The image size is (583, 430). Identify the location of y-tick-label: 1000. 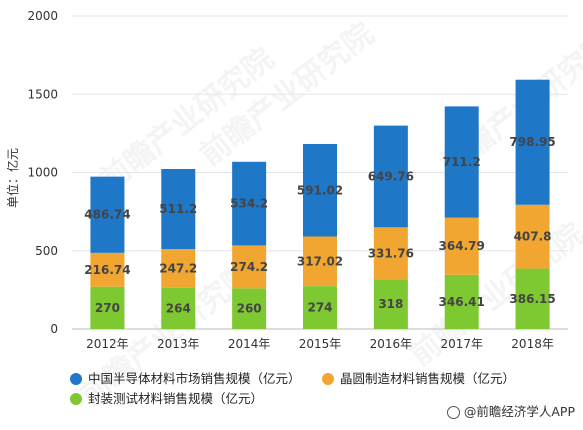
(42, 173).